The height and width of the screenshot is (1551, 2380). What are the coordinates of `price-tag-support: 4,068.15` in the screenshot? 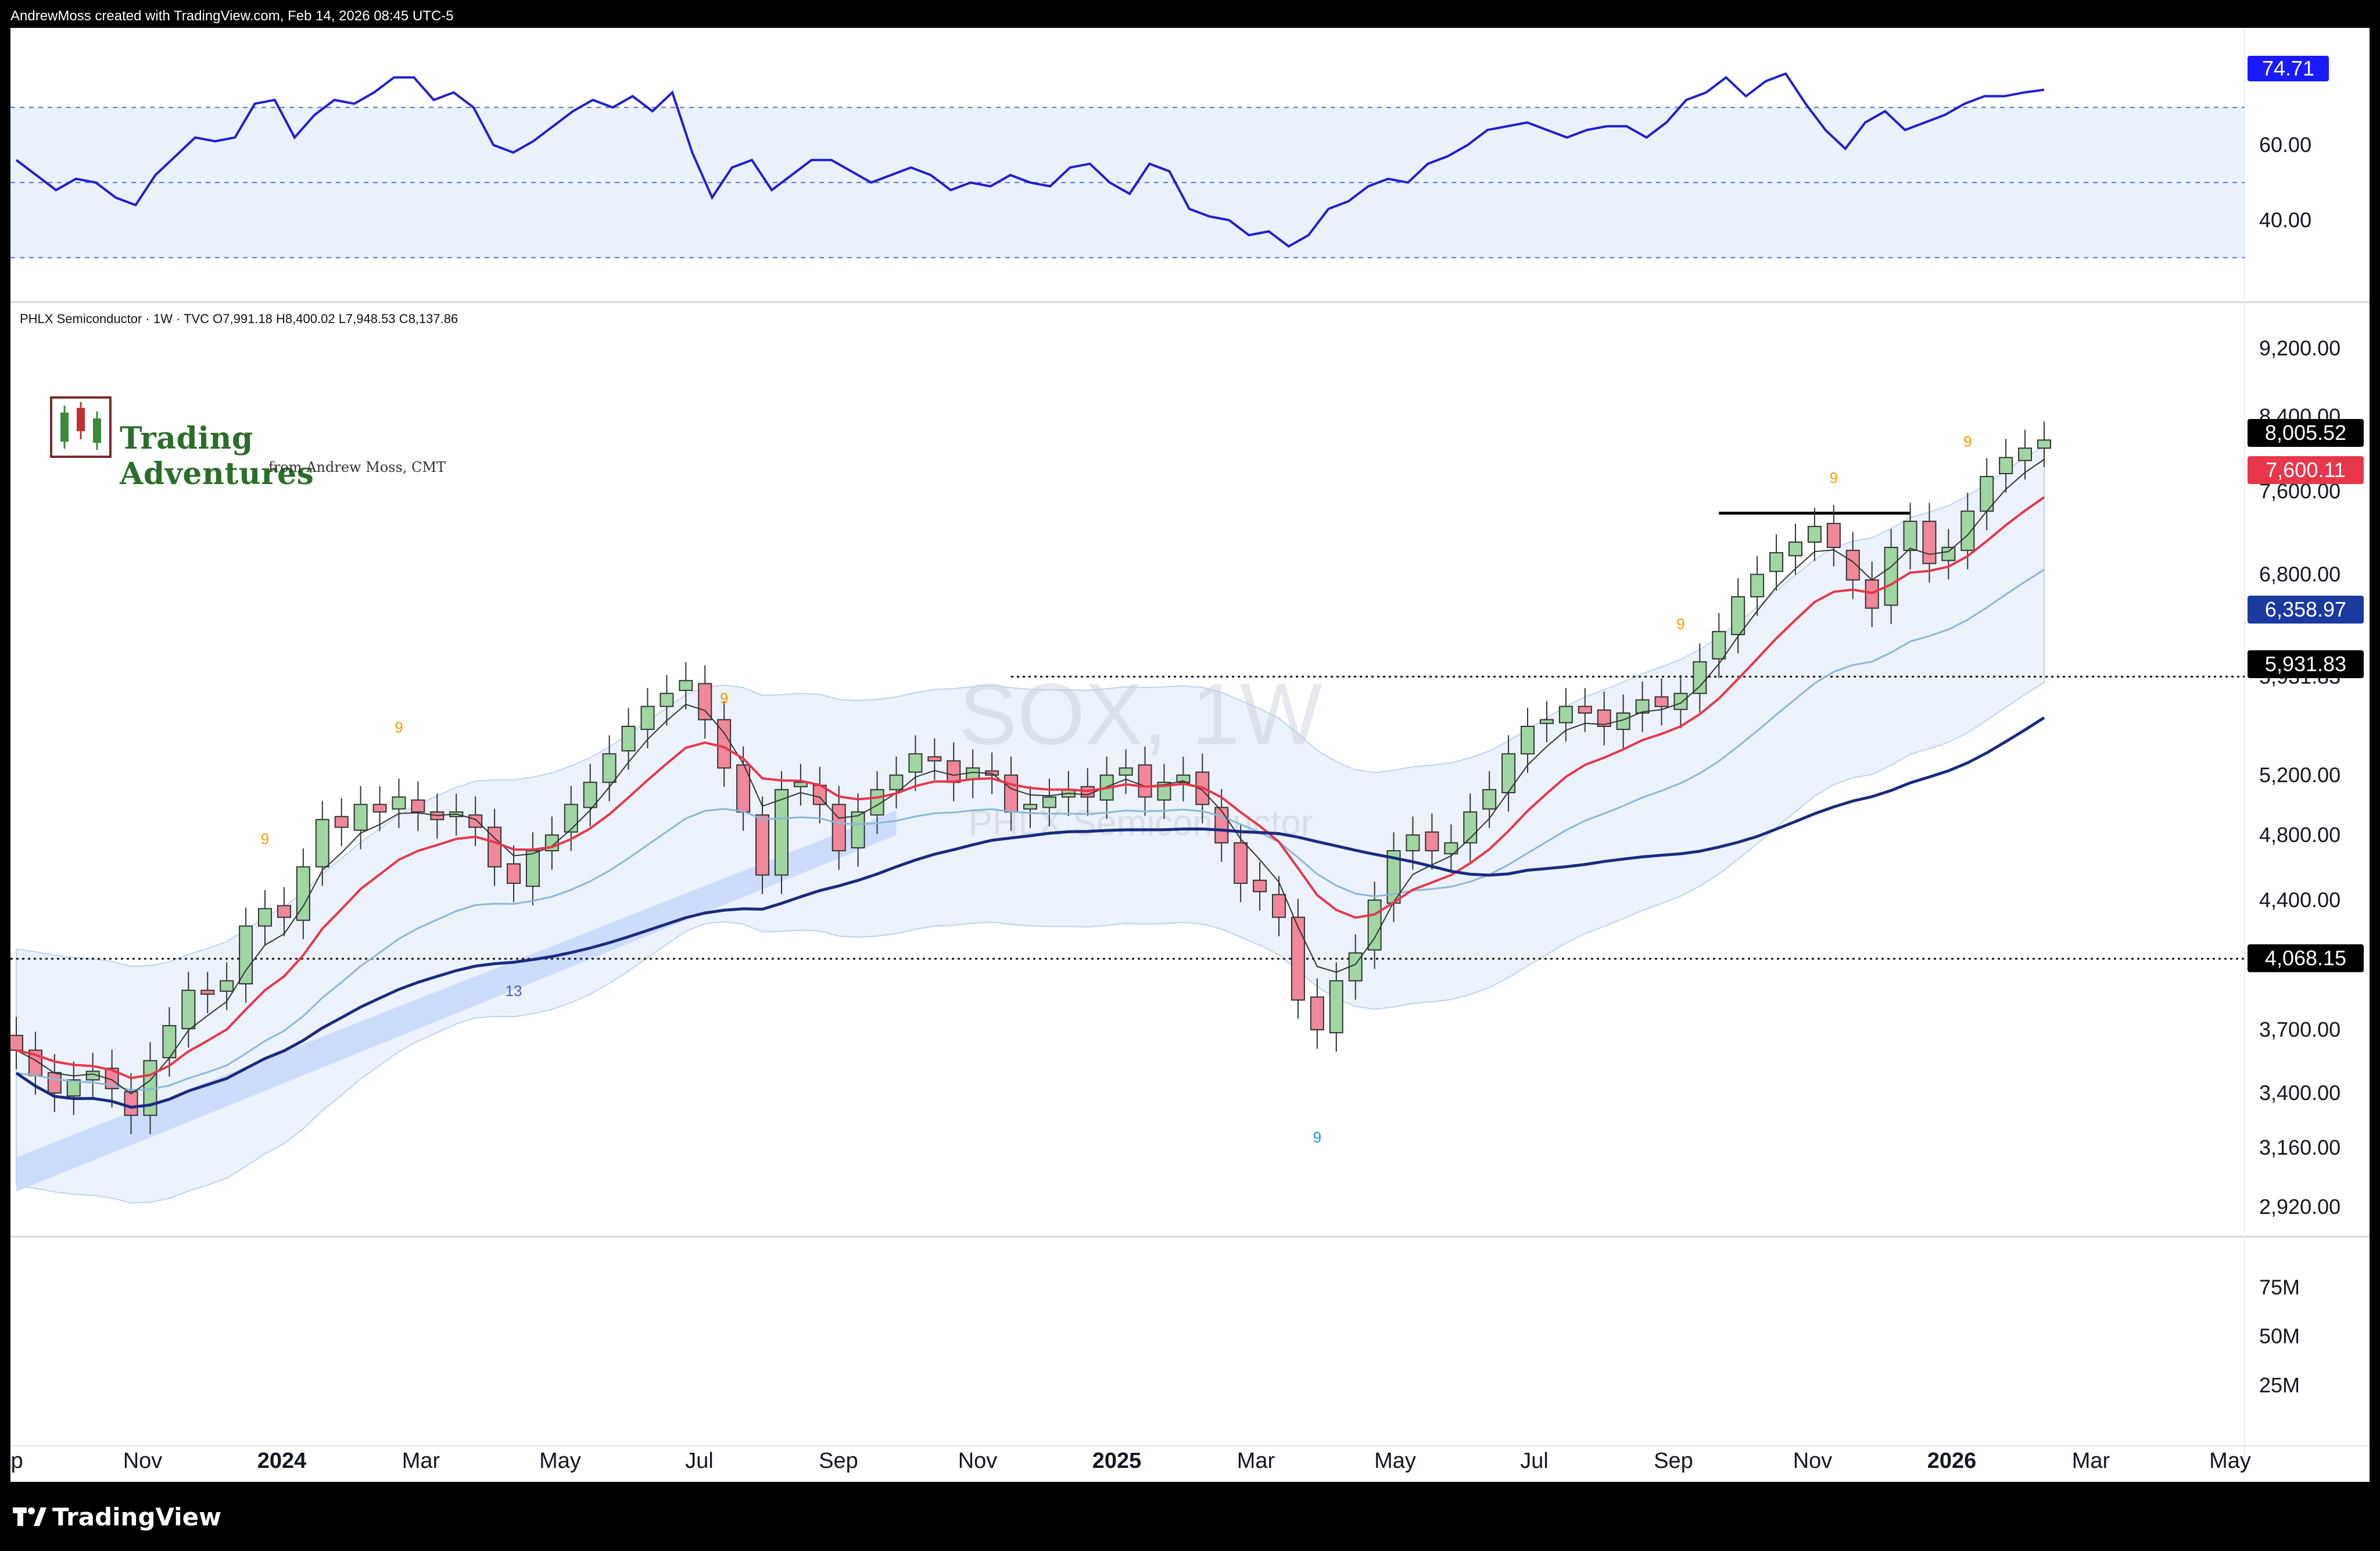 It's located at (2306, 958).